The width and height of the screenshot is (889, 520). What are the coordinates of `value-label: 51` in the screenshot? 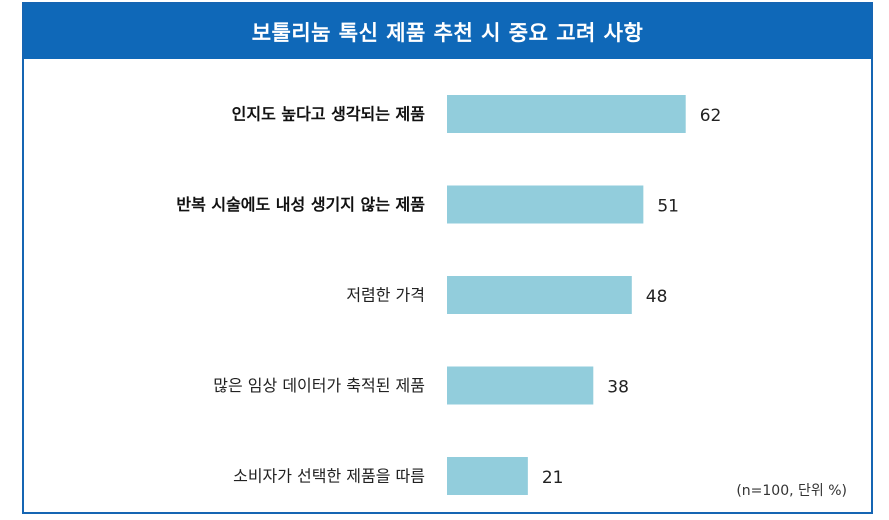 It's located at (668, 207).